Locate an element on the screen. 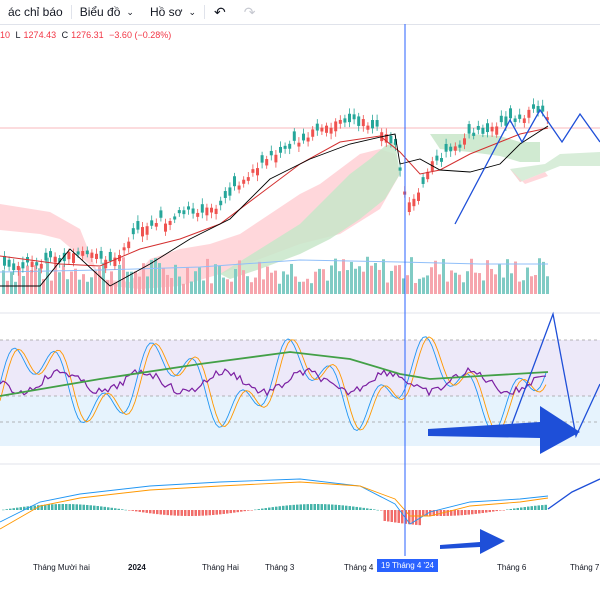 The width and height of the screenshot is (600, 600). undo-icon: ↶ is located at coordinates (220, 11).